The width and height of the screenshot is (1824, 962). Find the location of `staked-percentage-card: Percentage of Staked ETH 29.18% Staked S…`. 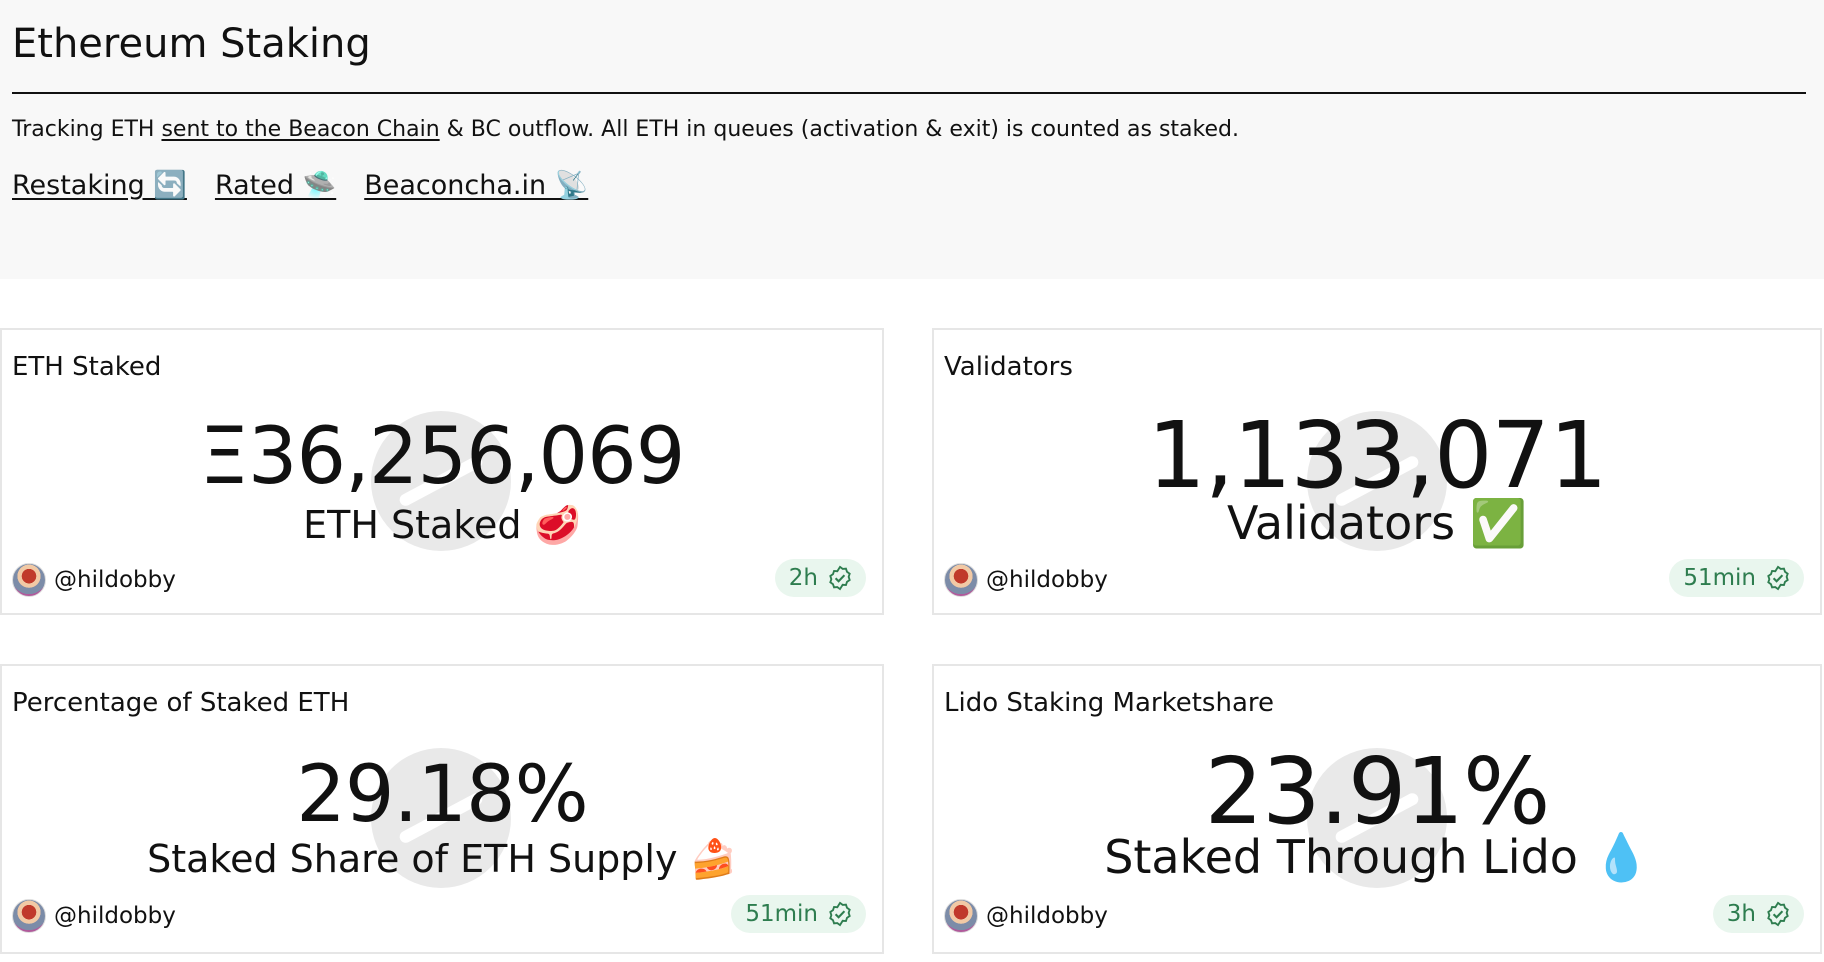

staked-percentage-card: Percentage of Staked ETH 29.18% Staked S… is located at coordinates (442, 809).